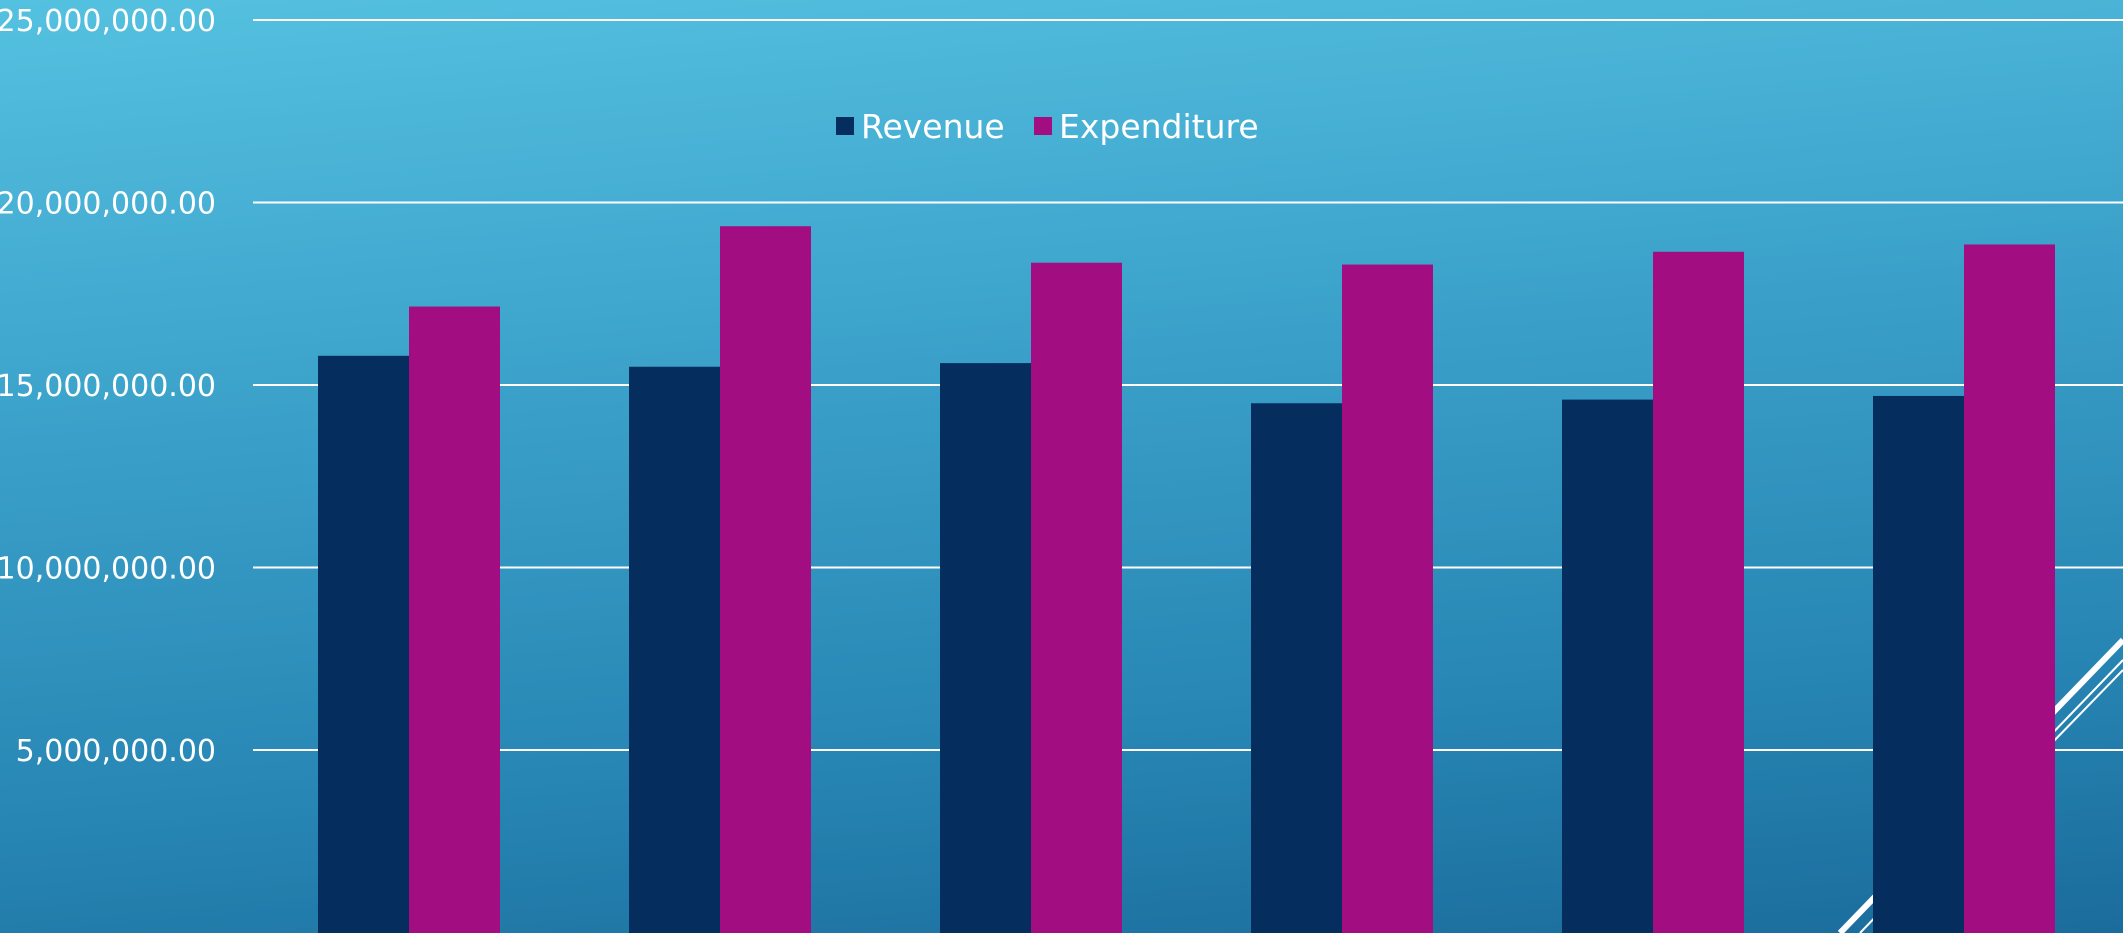  Describe the element at coordinates (108, 569) in the screenshot. I see `y-tick-label: 10,000,000.00` at that location.